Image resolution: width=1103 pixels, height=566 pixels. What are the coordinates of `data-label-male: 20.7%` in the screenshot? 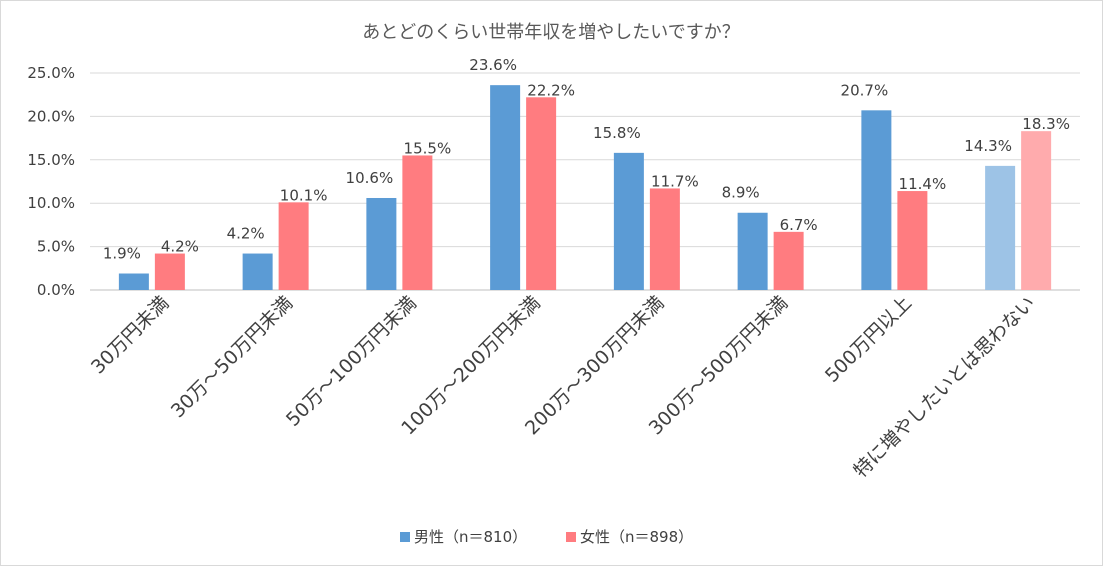 It's located at (865, 90).